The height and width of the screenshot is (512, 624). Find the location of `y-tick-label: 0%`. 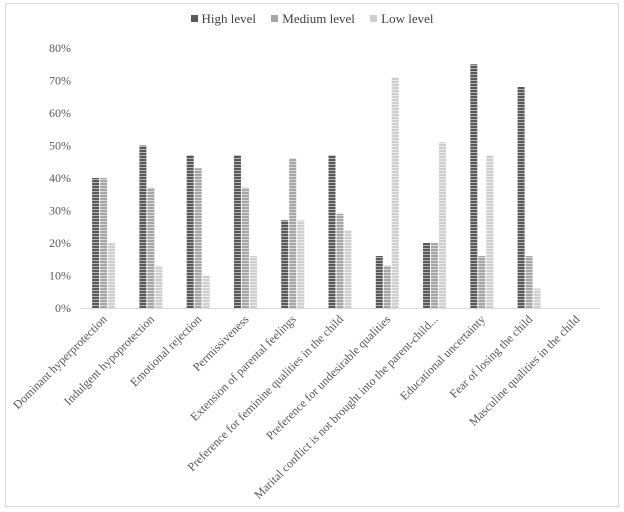

y-tick-label: 0% is located at coordinates (63, 308).